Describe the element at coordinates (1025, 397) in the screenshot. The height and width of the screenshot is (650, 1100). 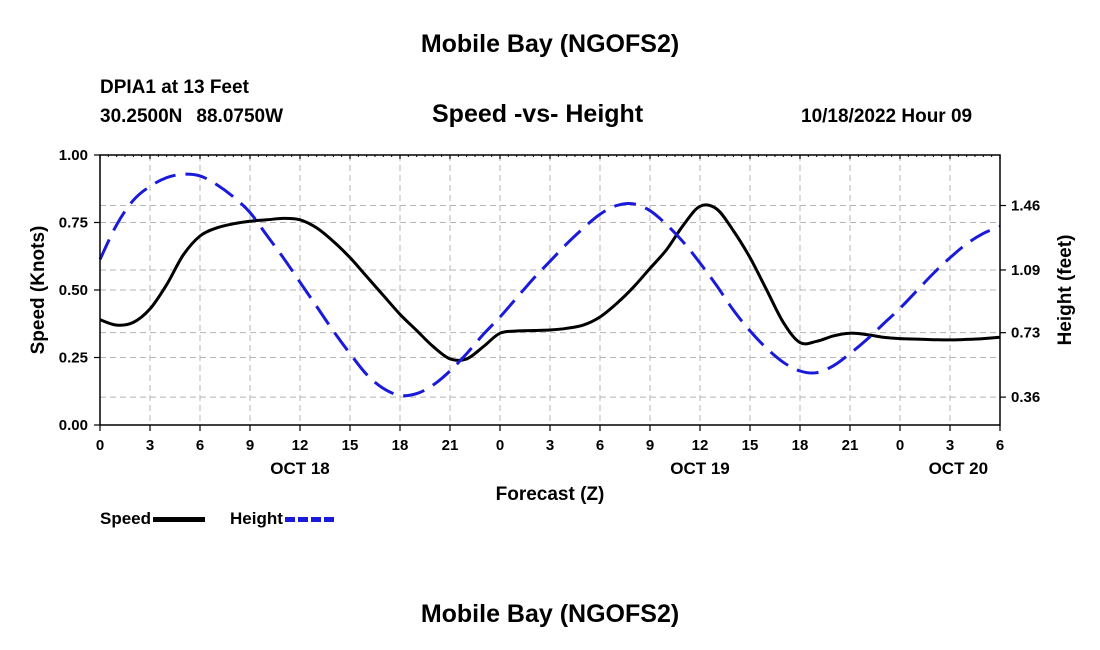
I see `y-tick-label-right: 0.36` at that location.